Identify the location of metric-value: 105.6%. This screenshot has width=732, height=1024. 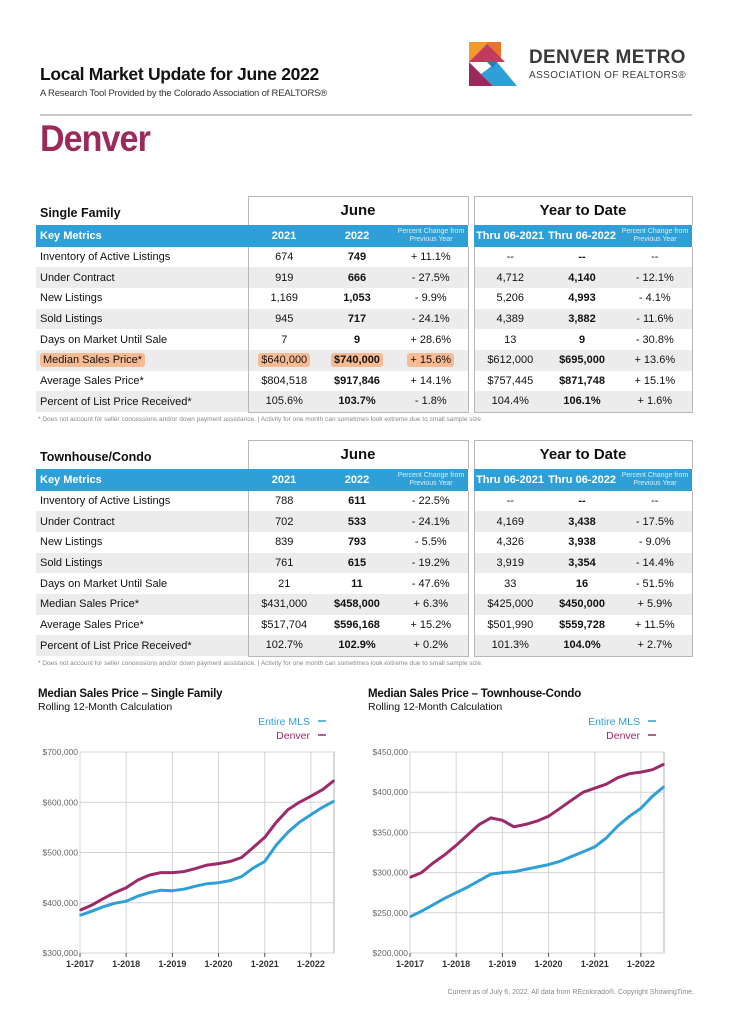
(283, 402).